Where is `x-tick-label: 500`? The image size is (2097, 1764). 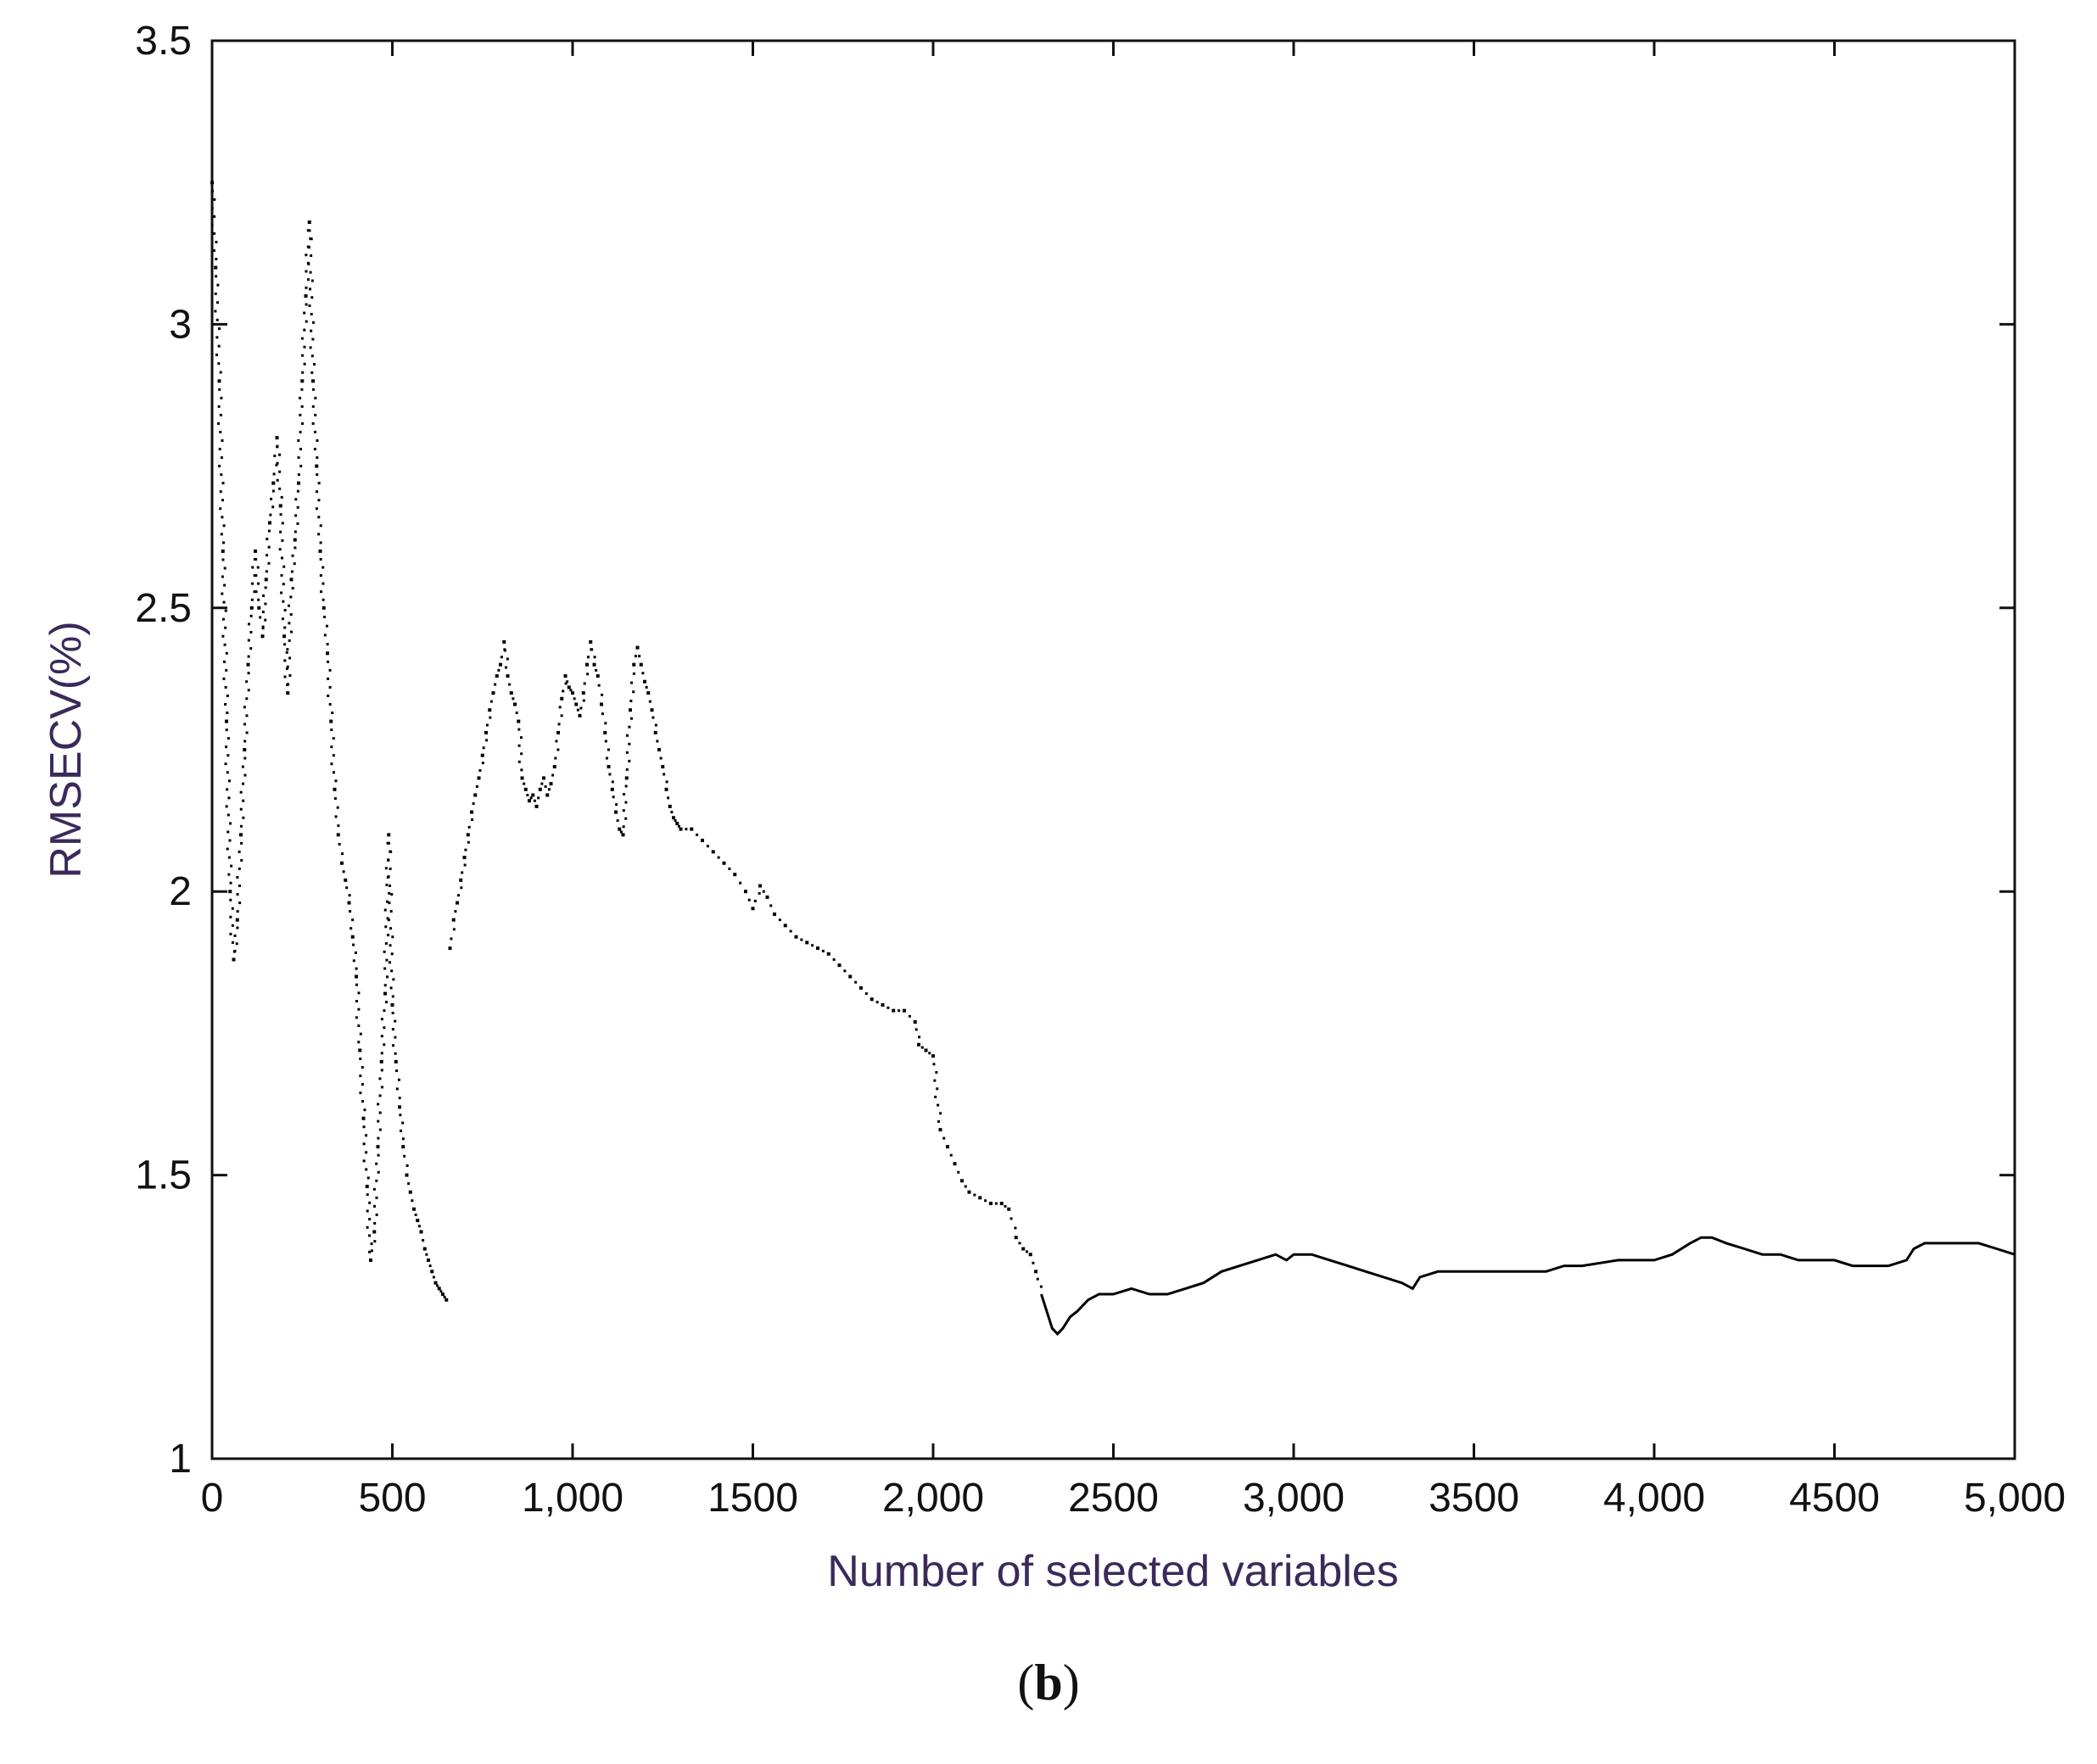 x-tick-label: 500 is located at coordinates (392, 1498).